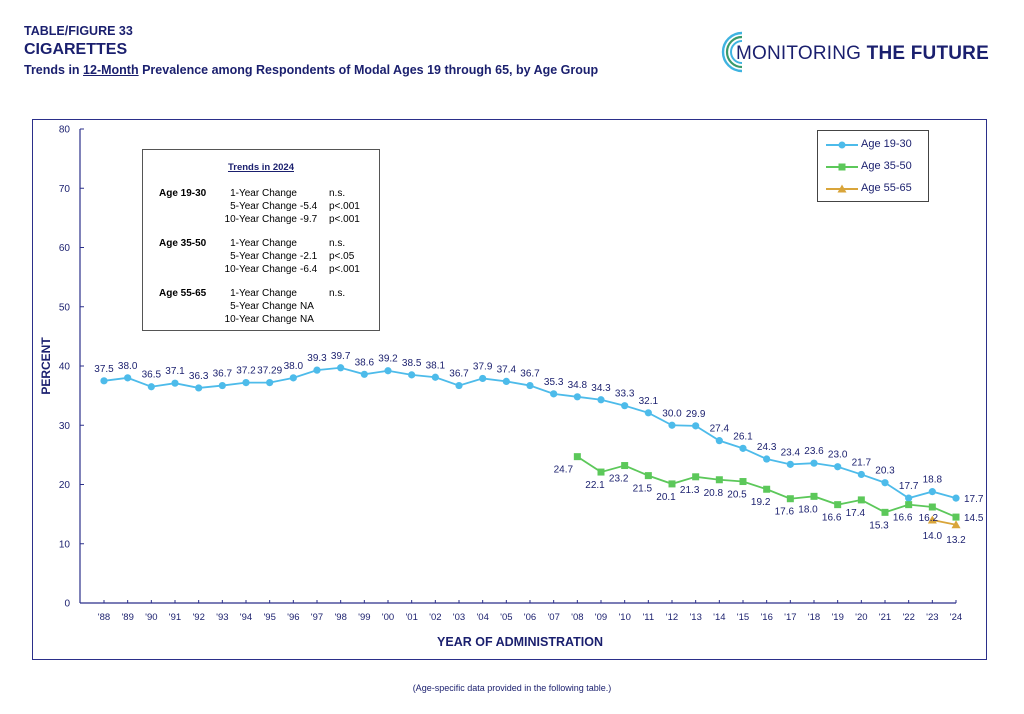 The width and height of the screenshot is (1024, 714). Describe the element at coordinates (152, 375) in the screenshot. I see `data-label: 36.5` at that location.